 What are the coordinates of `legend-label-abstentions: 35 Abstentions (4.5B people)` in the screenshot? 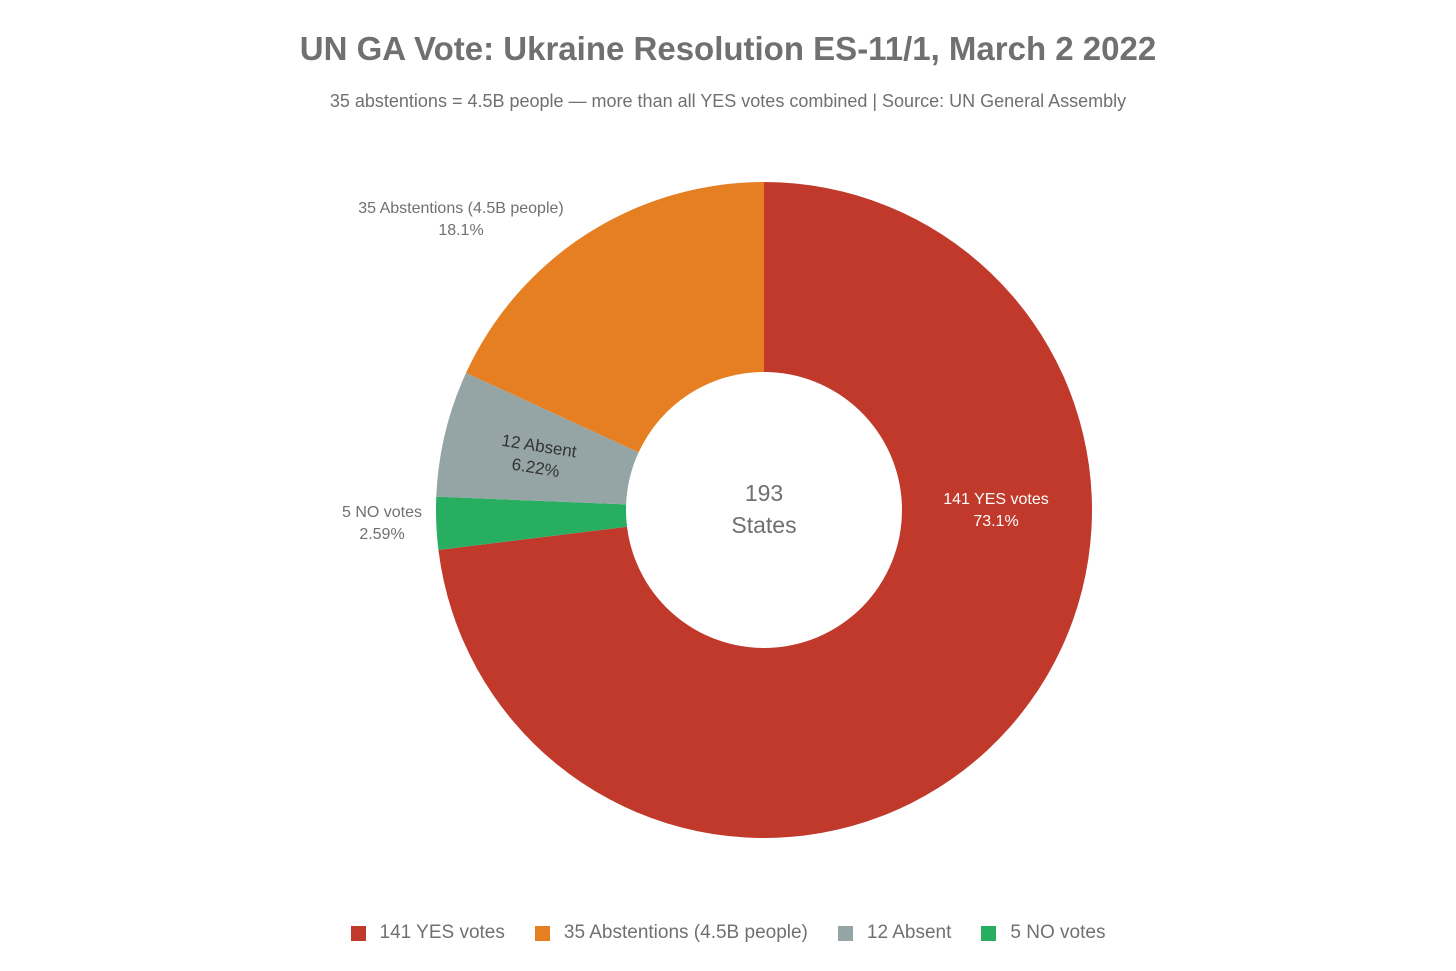 It's located at (685, 932).